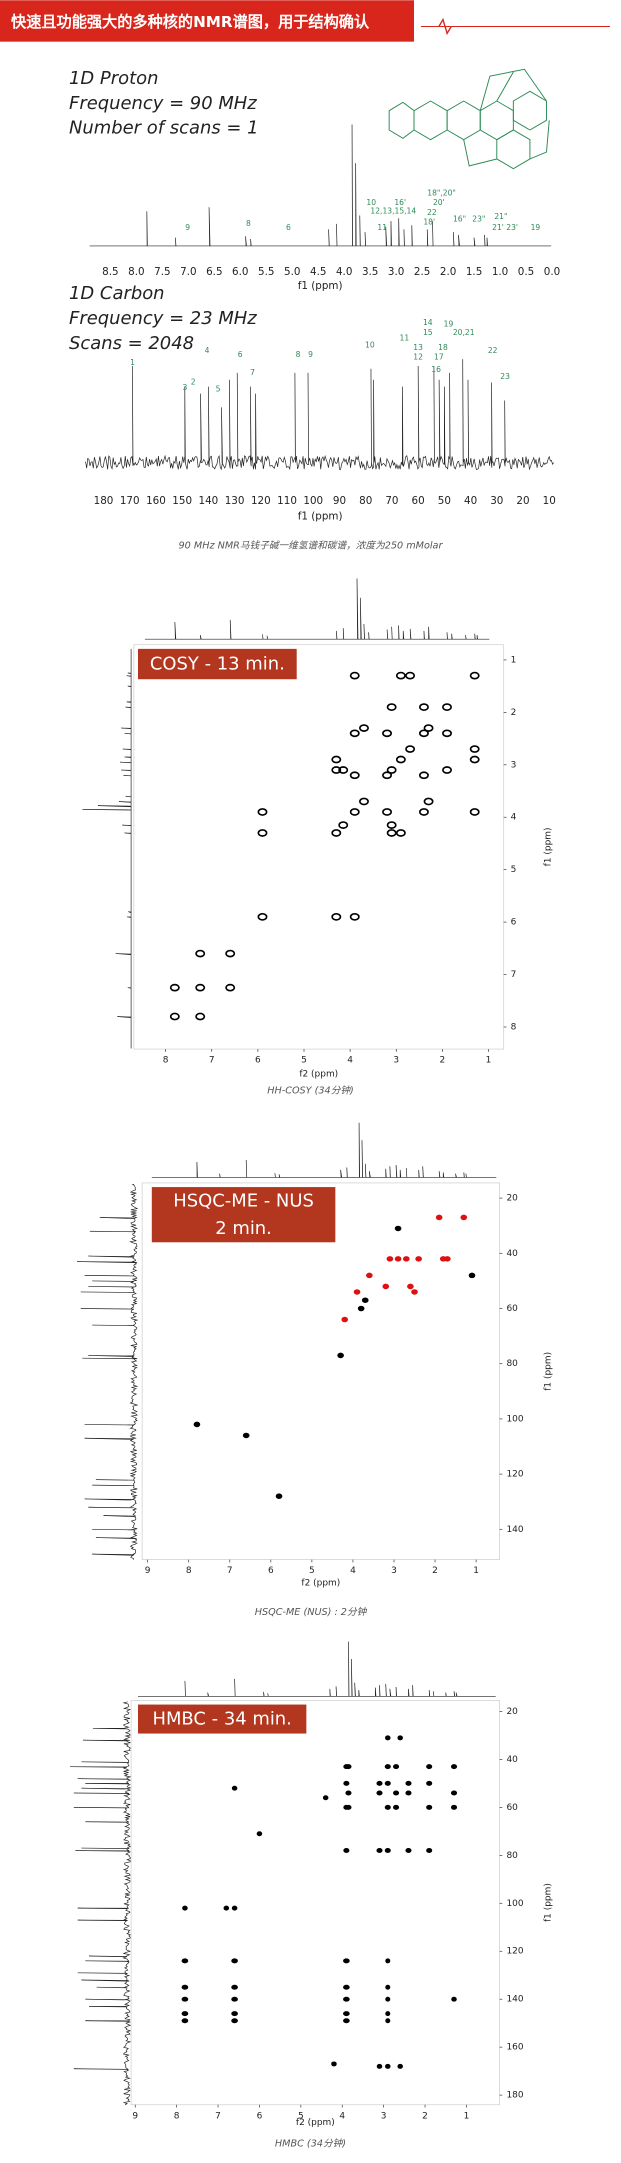 The width and height of the screenshot is (621, 2163). What do you see at coordinates (304, 1061) in the screenshot?
I see `x-tick-label: 5` at bounding box center [304, 1061].